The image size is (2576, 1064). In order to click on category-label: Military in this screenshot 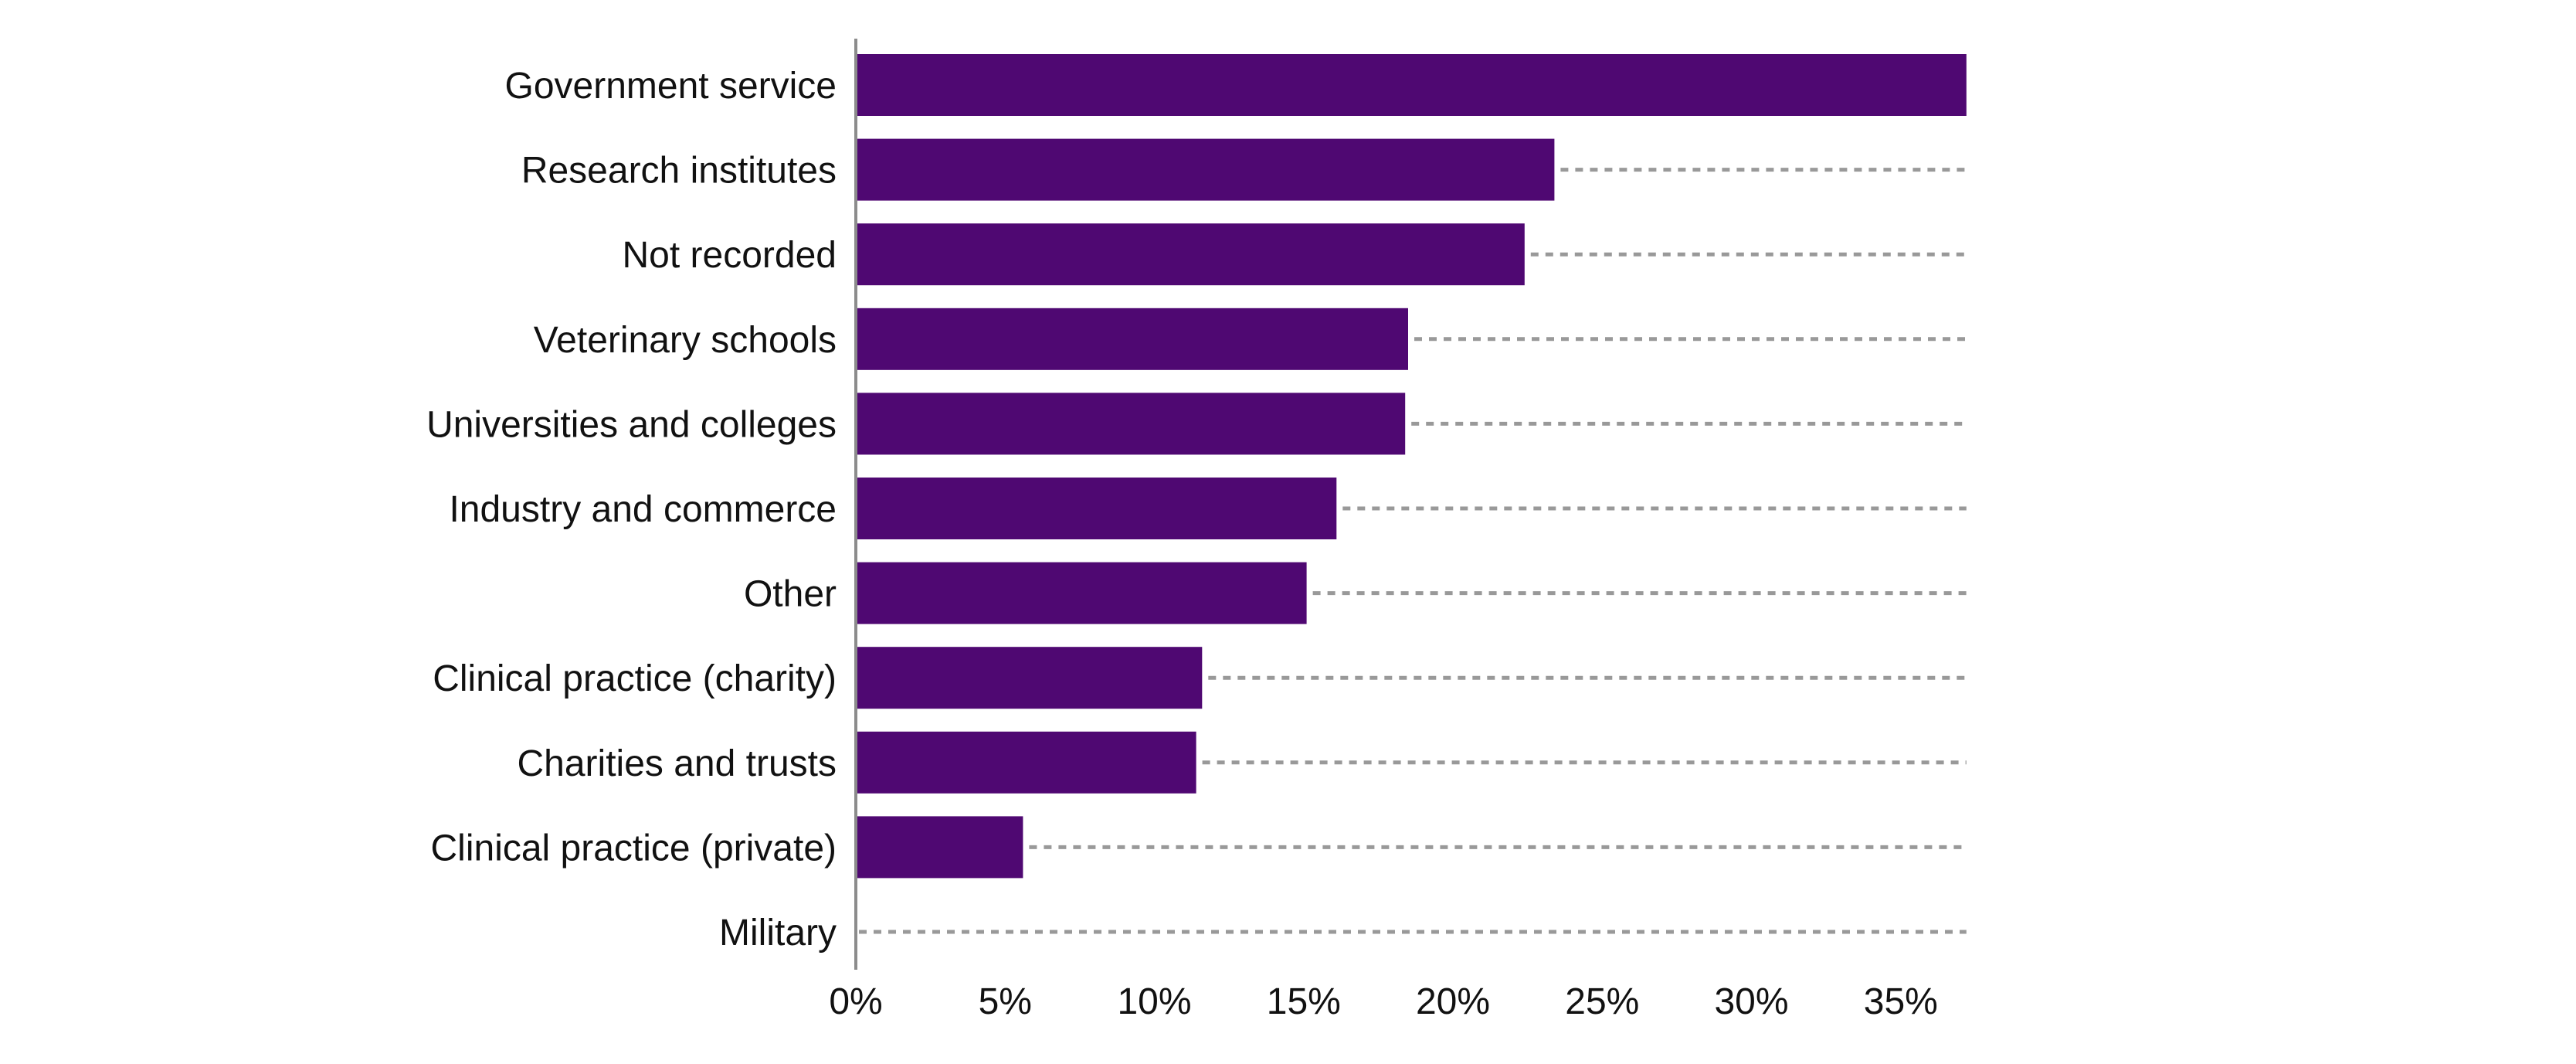, I will do `click(778, 933)`.